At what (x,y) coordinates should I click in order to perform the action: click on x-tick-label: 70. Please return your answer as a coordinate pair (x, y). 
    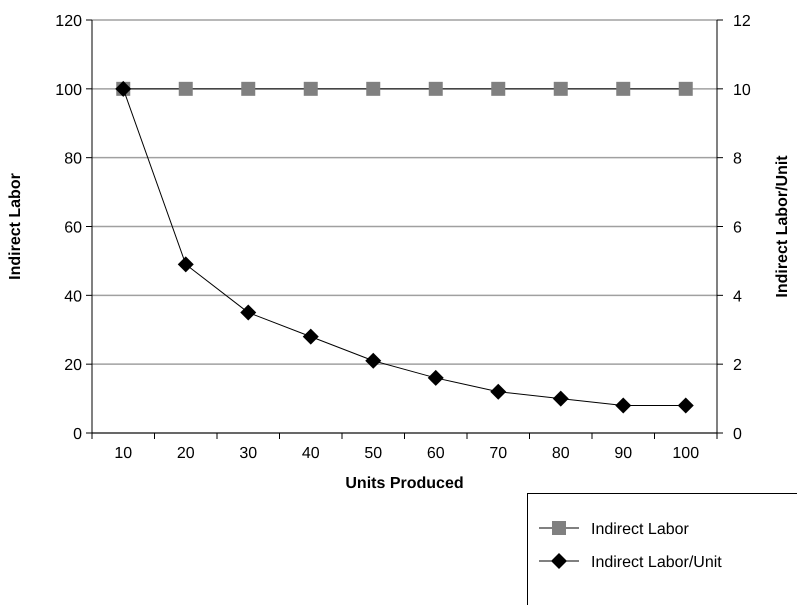
    Looking at the image, I should click on (498, 453).